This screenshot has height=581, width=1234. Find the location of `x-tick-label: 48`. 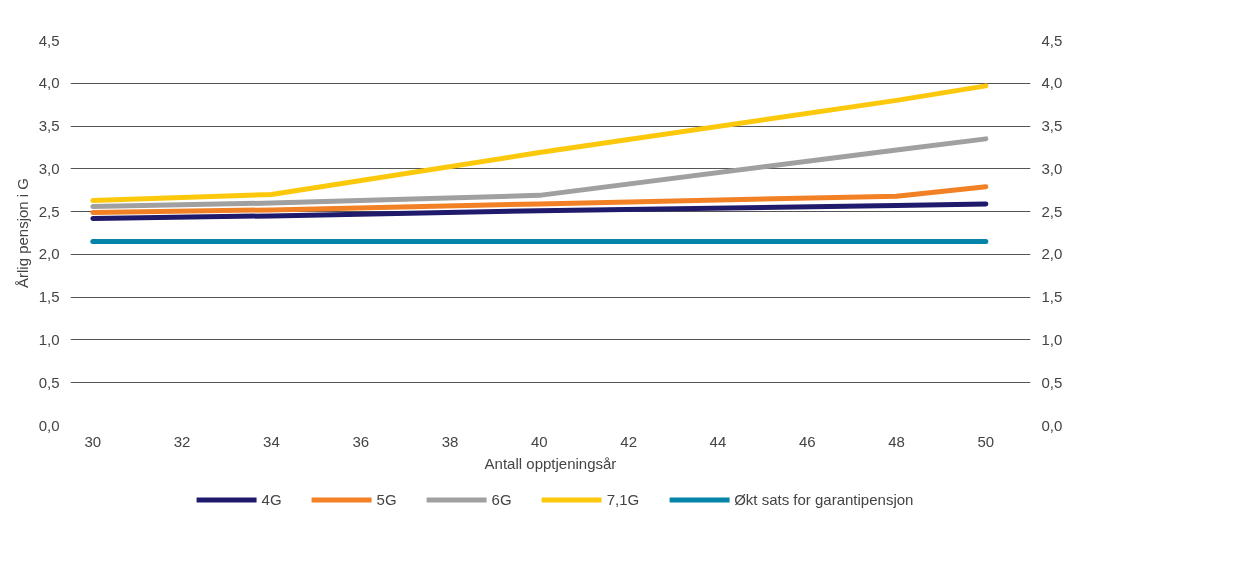

x-tick-label: 48 is located at coordinates (896, 441).